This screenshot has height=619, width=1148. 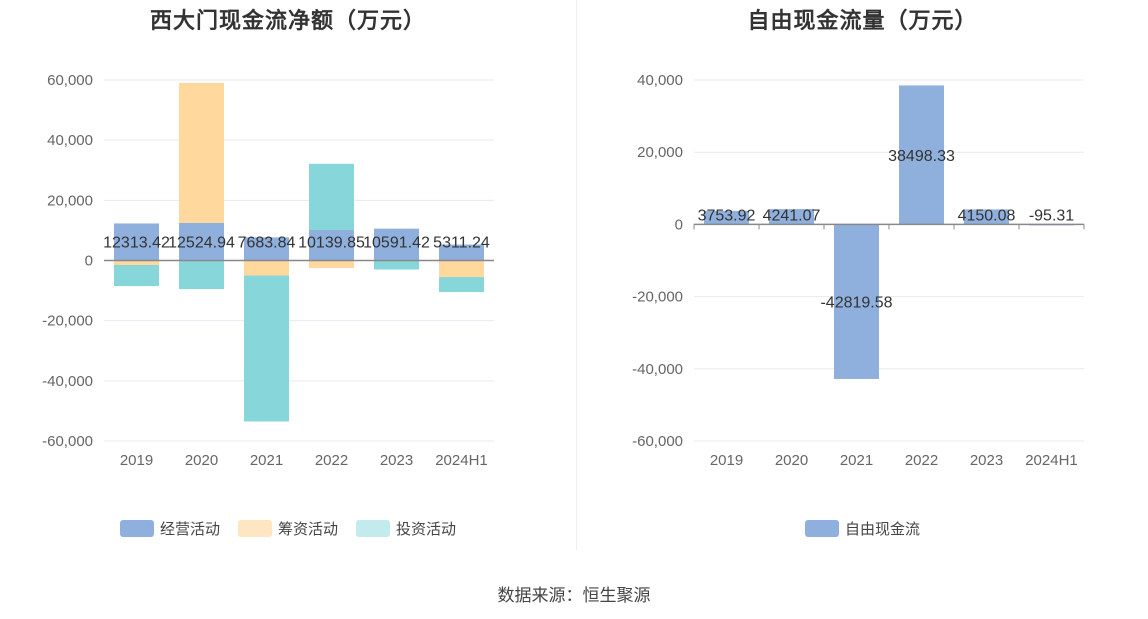 I want to click on data-label-free-cash-flow: 3753.92, so click(x=727, y=215).